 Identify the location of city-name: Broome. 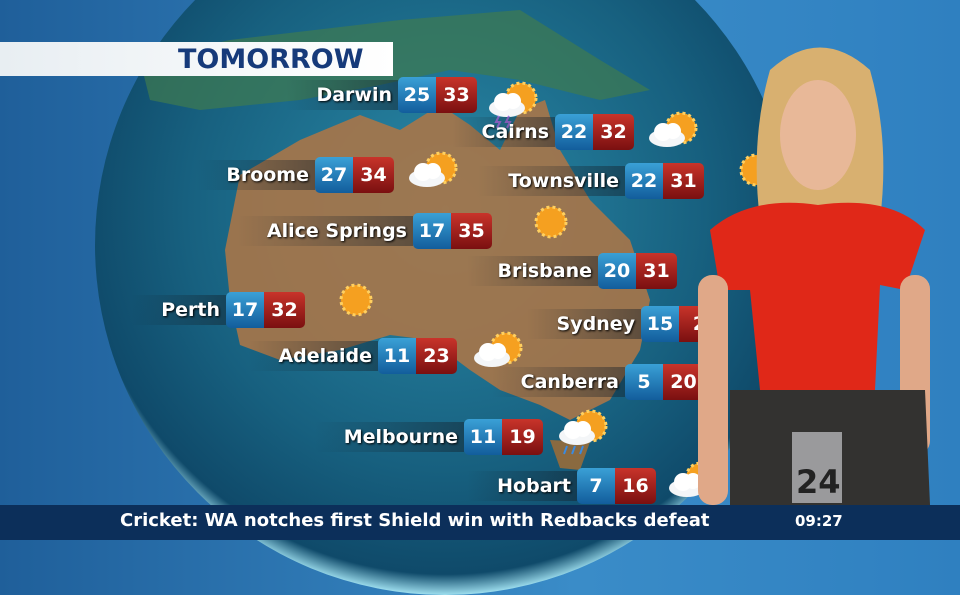
(255, 175).